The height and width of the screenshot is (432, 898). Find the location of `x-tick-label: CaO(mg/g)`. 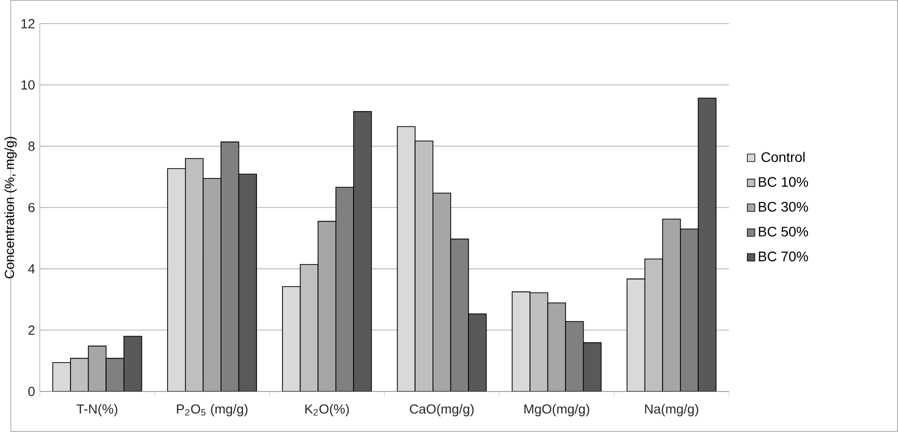

x-tick-label: CaO(mg/g) is located at coordinates (442, 410).